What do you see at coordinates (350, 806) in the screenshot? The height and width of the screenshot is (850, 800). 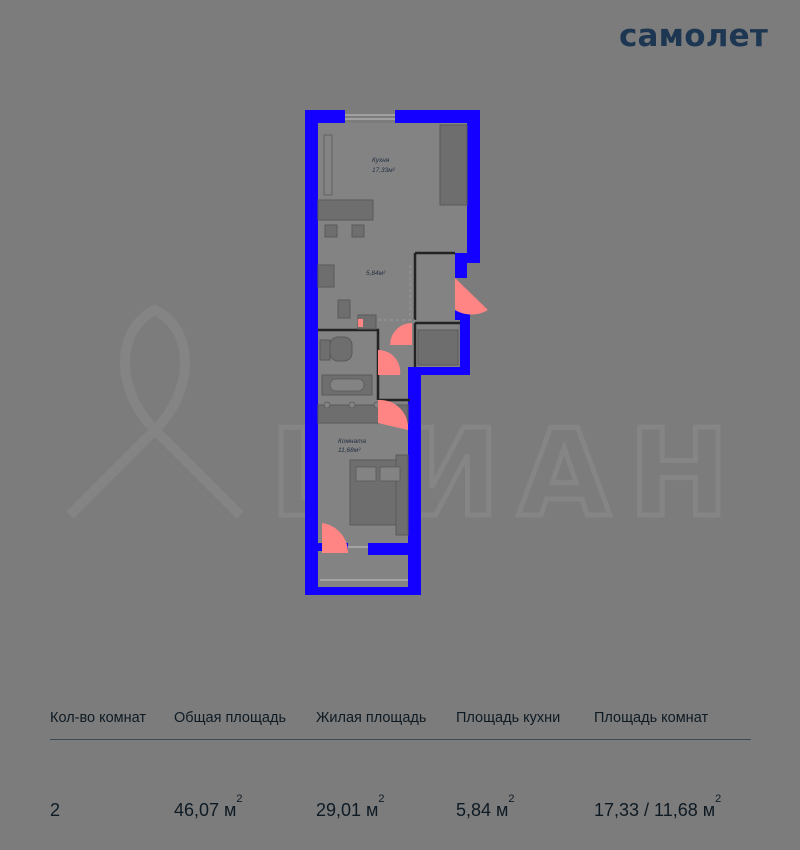 I see `value-living-area: 29,01 м2` at bounding box center [350, 806].